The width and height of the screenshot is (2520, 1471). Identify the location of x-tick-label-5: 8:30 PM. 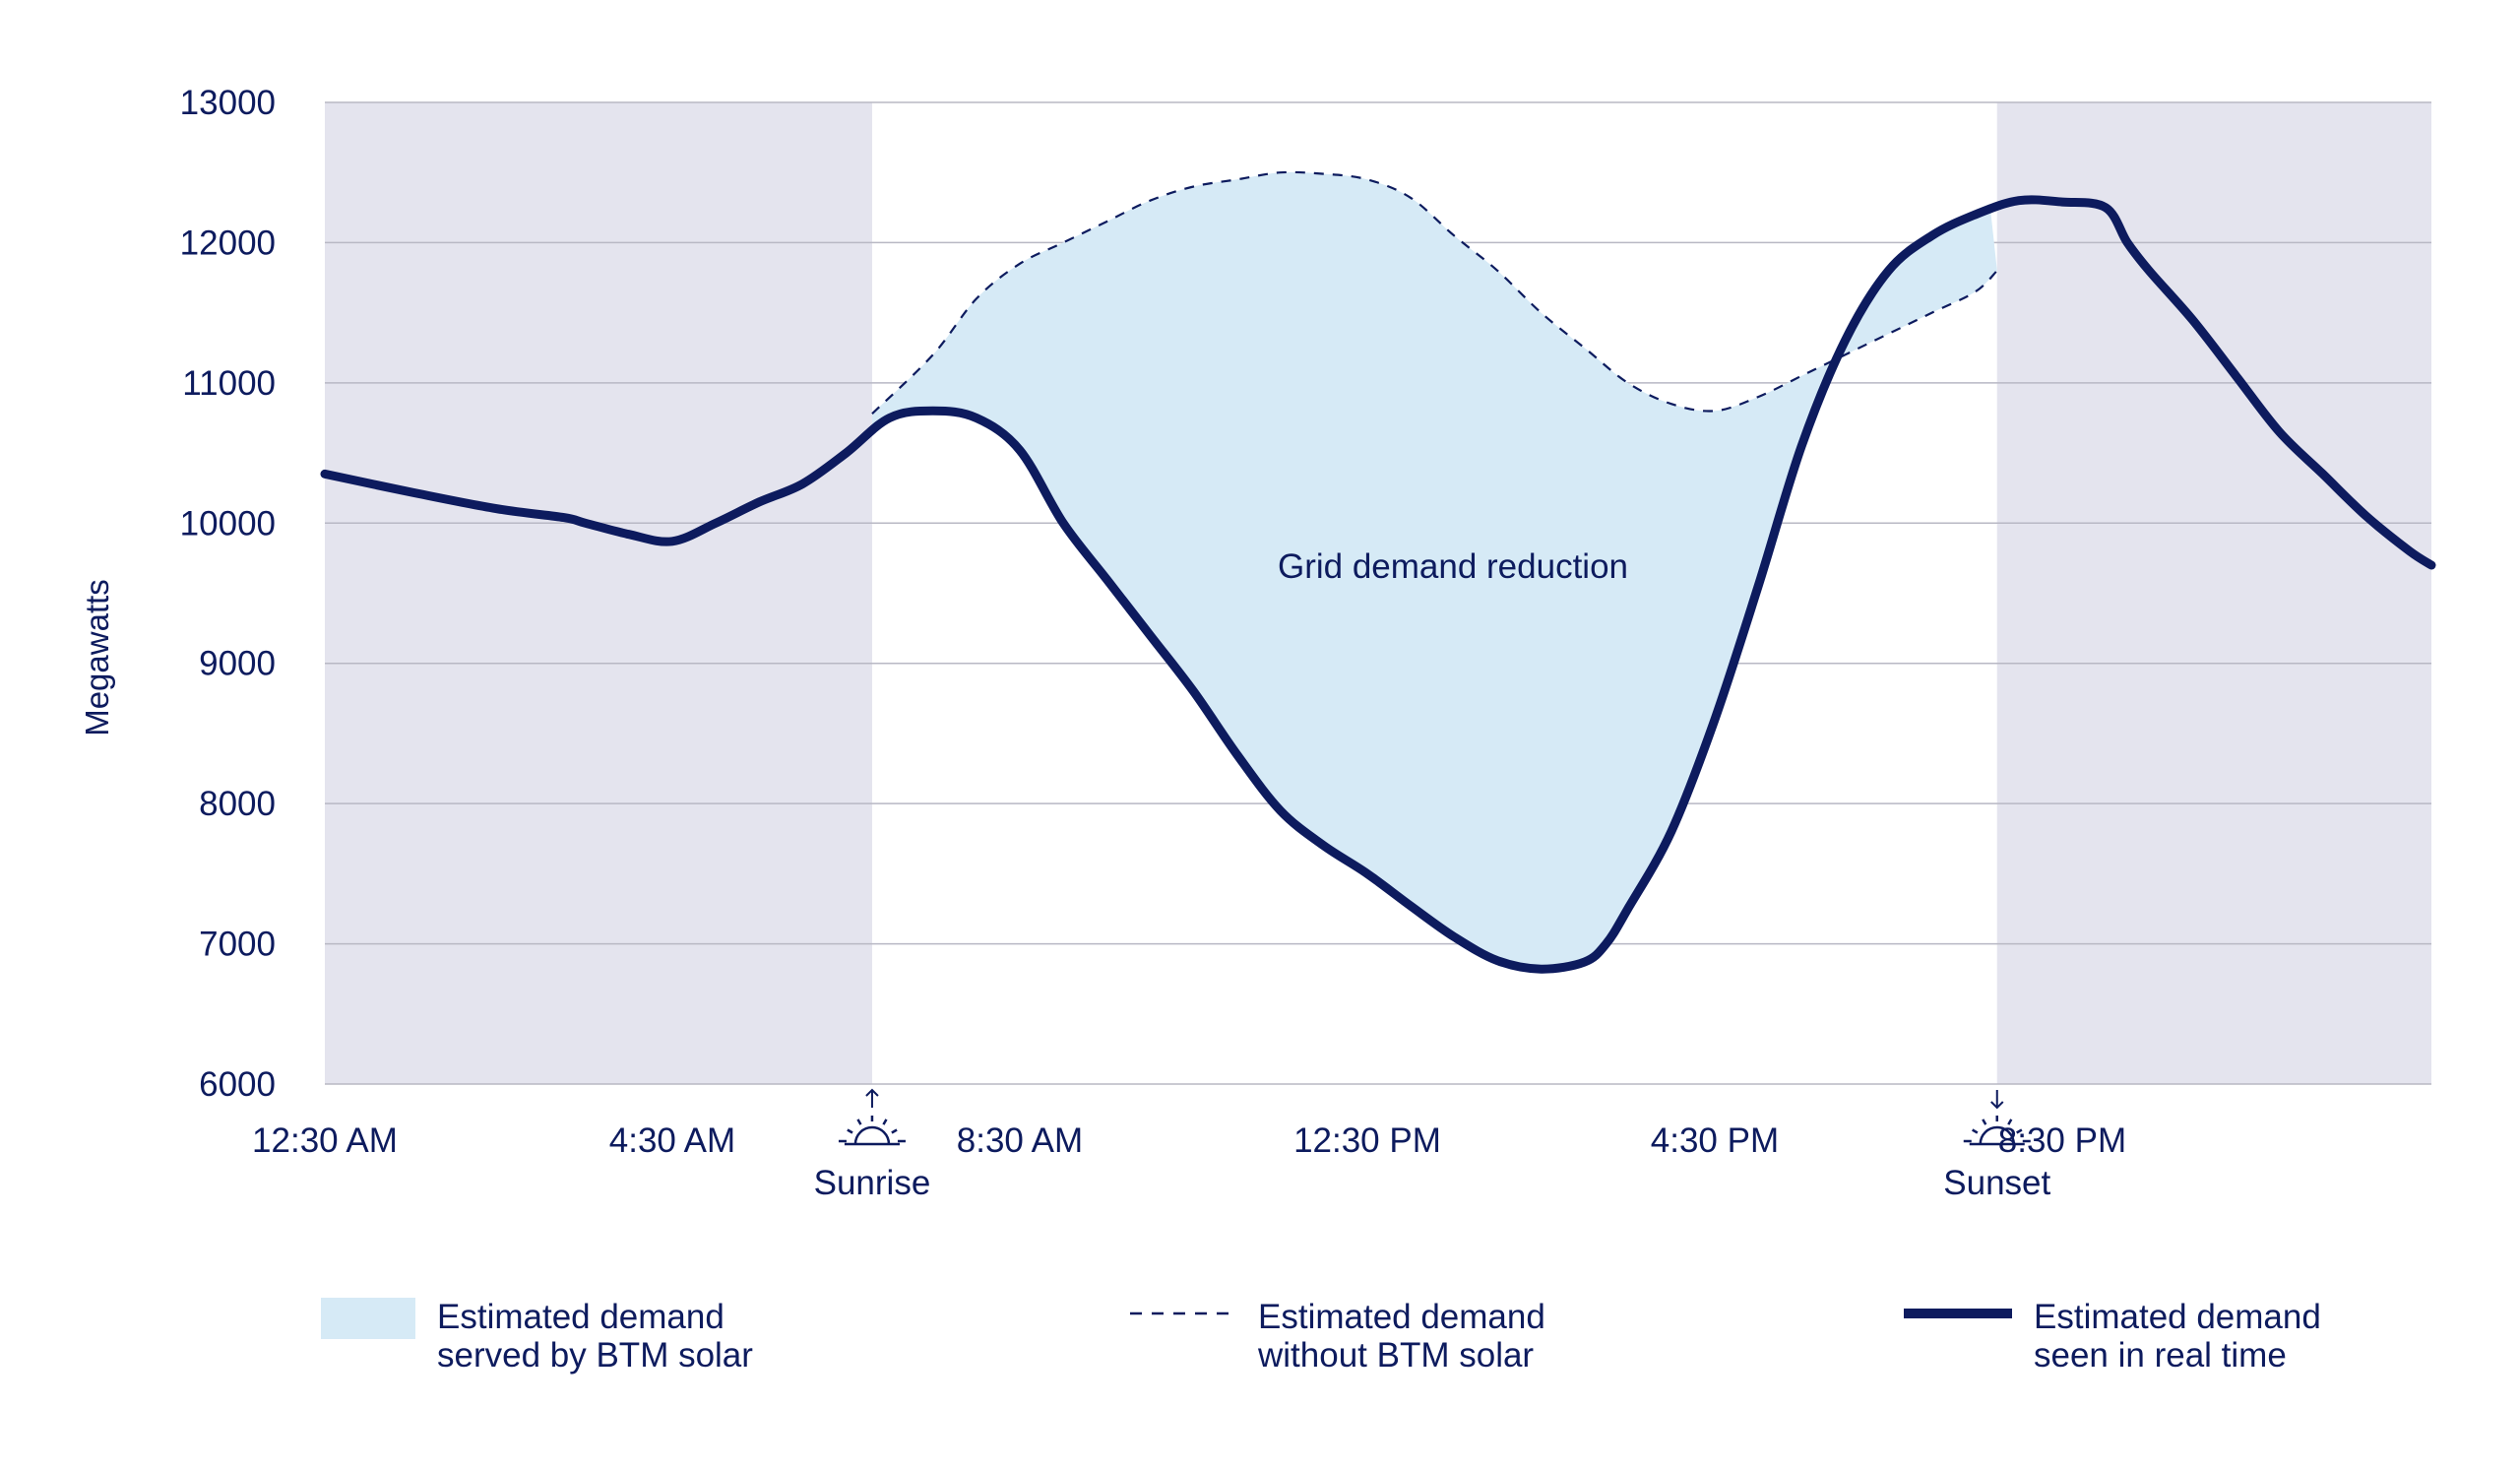
(2062, 1140).